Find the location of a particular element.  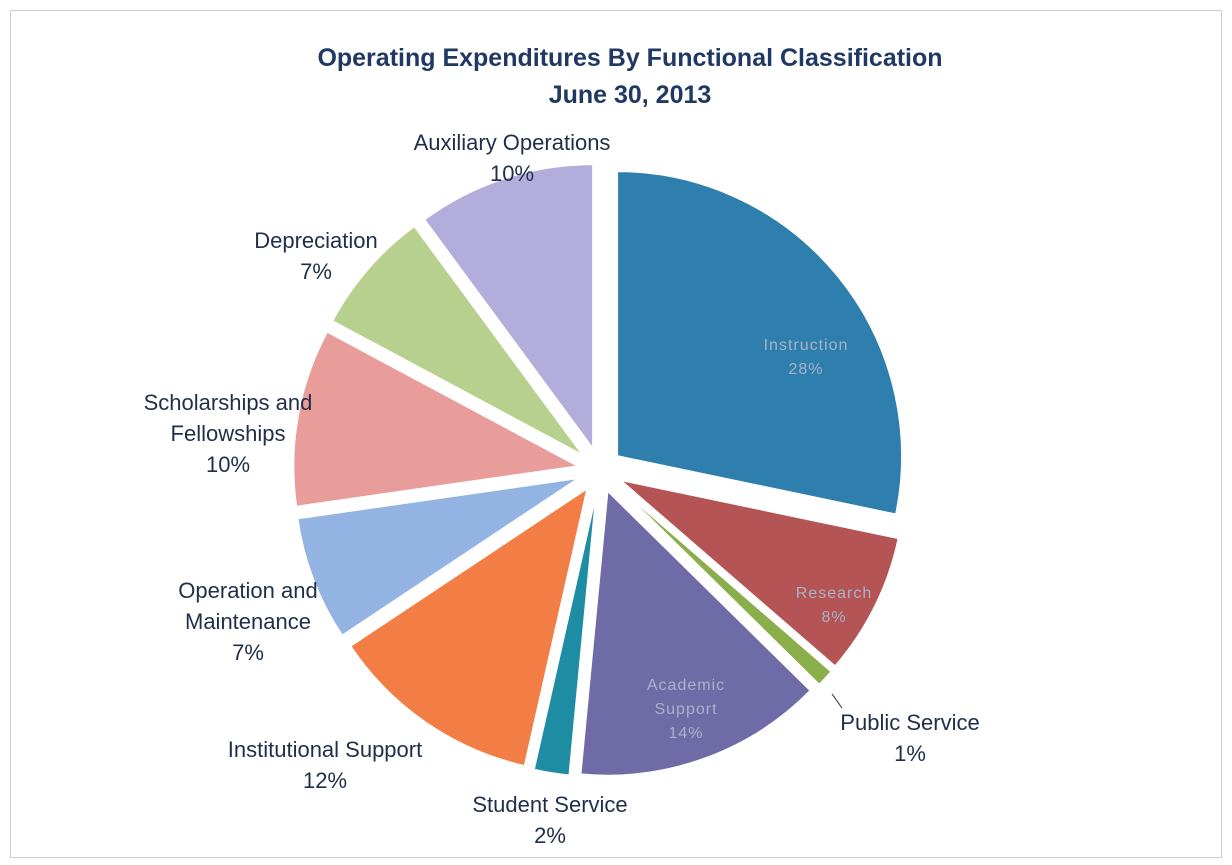

pie-slice-public-service is located at coordinates (724, 585).